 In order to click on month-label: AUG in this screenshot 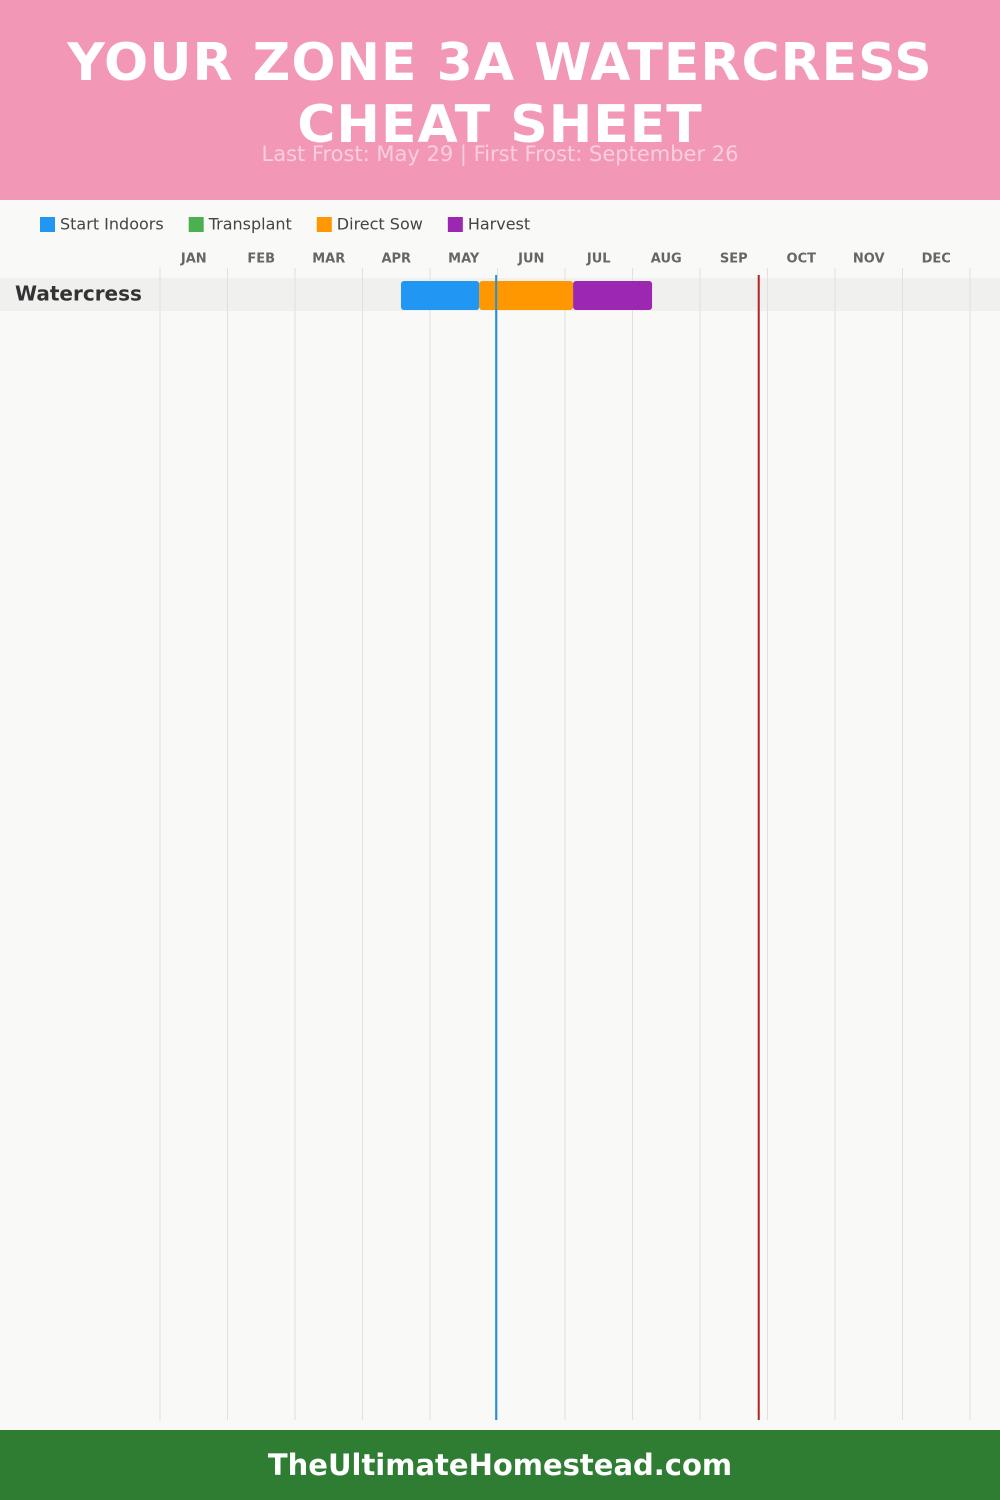, I will do `click(666, 259)`.